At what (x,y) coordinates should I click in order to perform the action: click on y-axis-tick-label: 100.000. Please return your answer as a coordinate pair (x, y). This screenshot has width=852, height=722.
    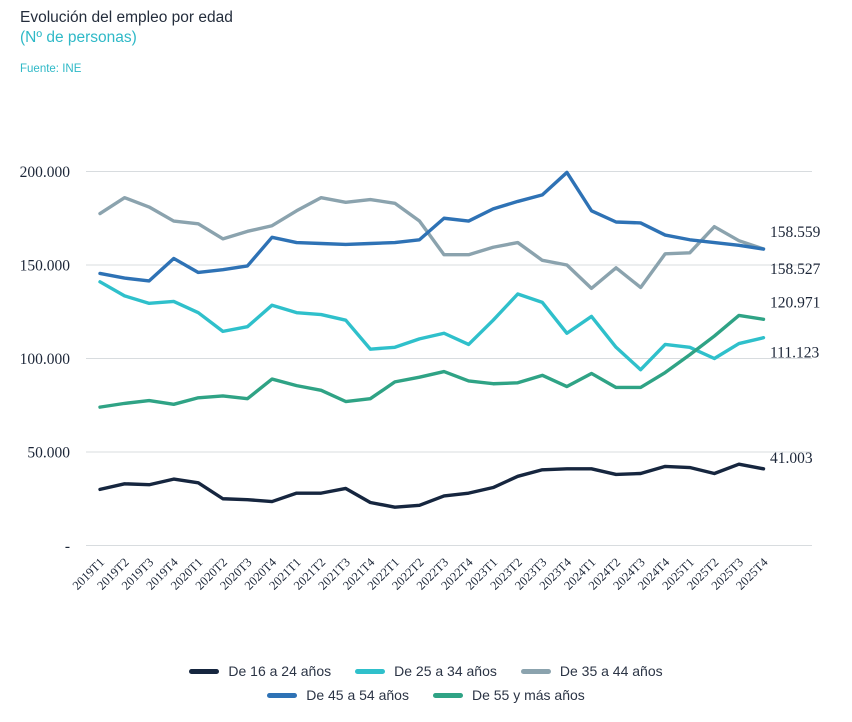
    Looking at the image, I should click on (45, 359).